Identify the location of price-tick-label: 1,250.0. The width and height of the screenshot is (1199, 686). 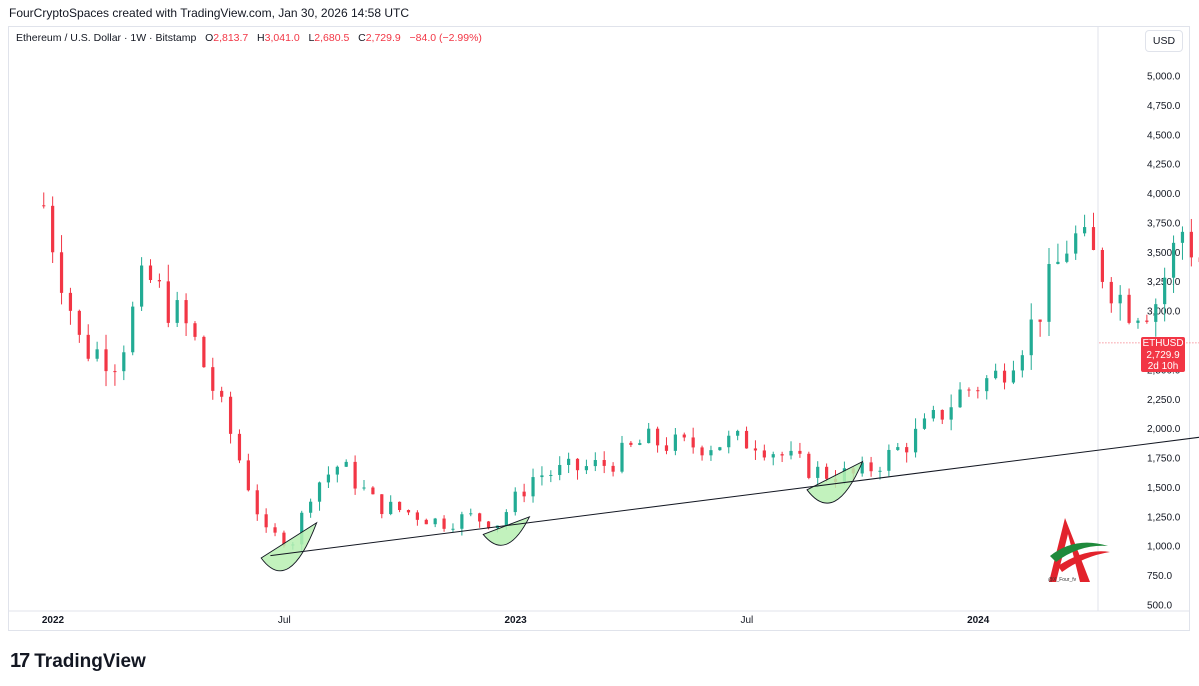
(1164, 517).